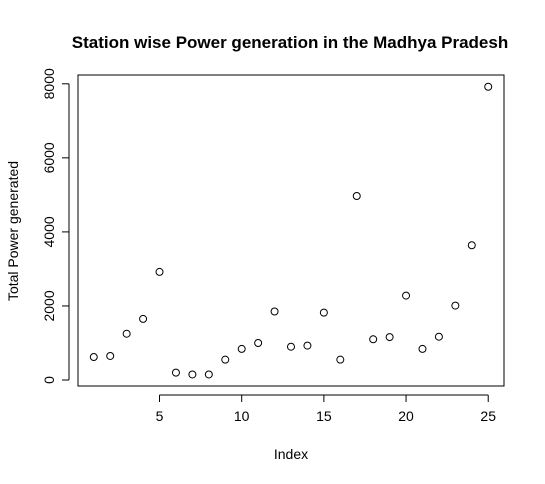 This screenshot has width=545, height=484. I want to click on y-axis-label: Total Power generated, so click(13, 231).